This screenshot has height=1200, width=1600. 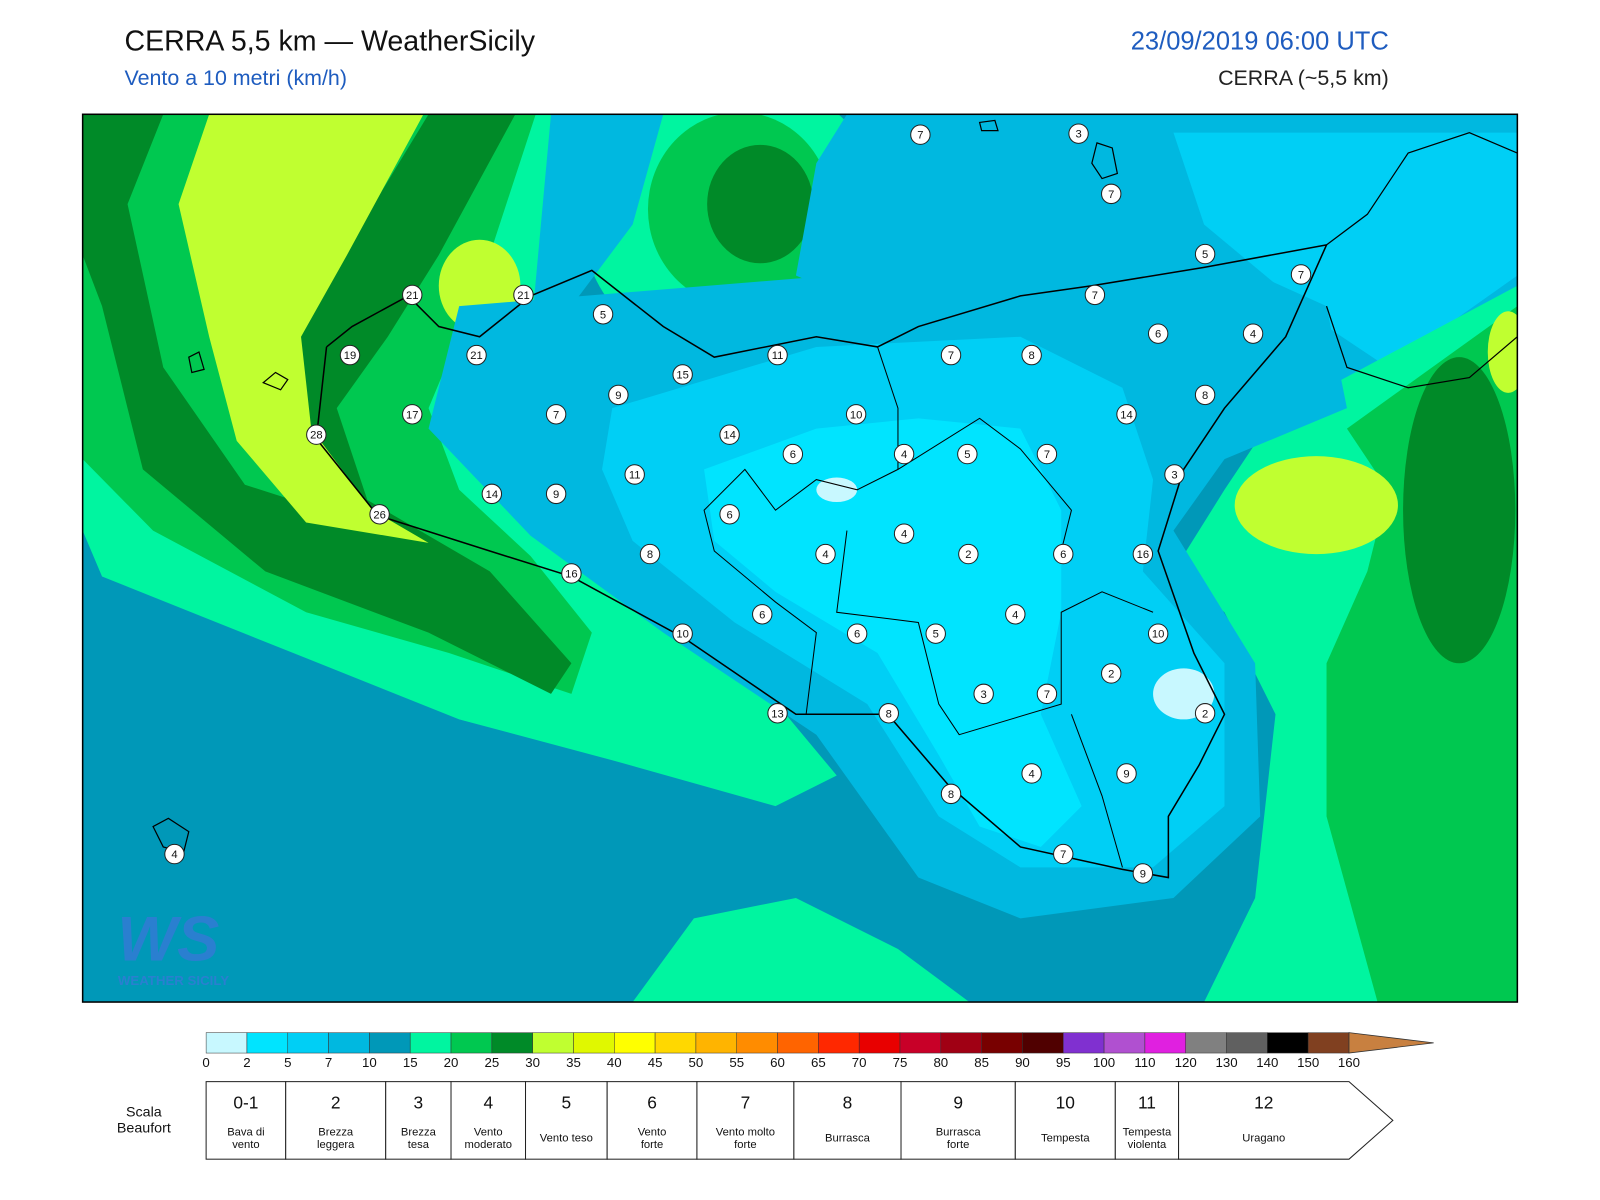 I want to click on station-value: 16, so click(x=1143, y=555).